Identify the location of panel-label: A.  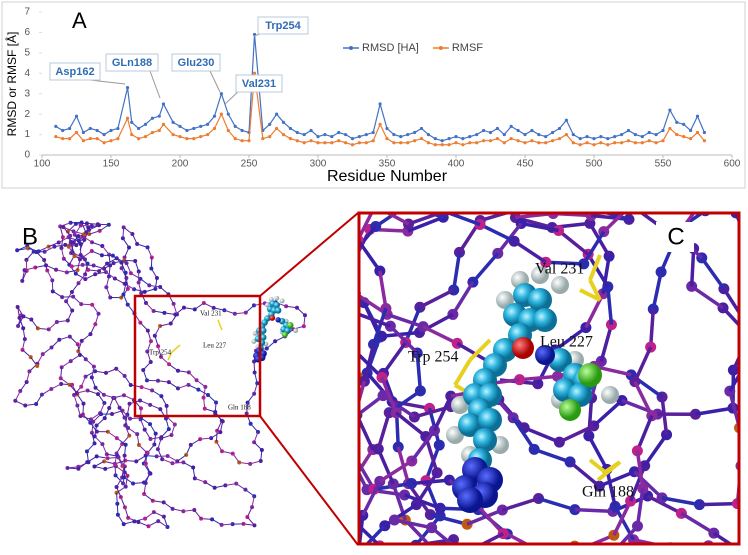
(79, 20).